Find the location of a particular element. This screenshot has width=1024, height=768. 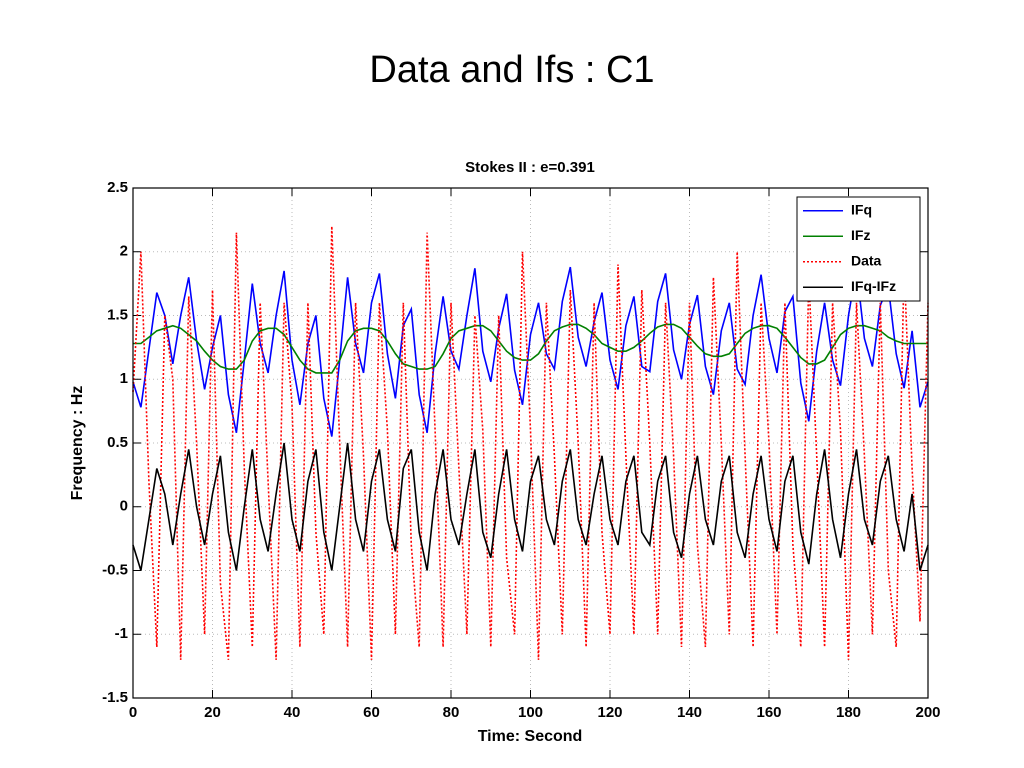

y-axis-label: Frequency : Hz is located at coordinates (77, 443).